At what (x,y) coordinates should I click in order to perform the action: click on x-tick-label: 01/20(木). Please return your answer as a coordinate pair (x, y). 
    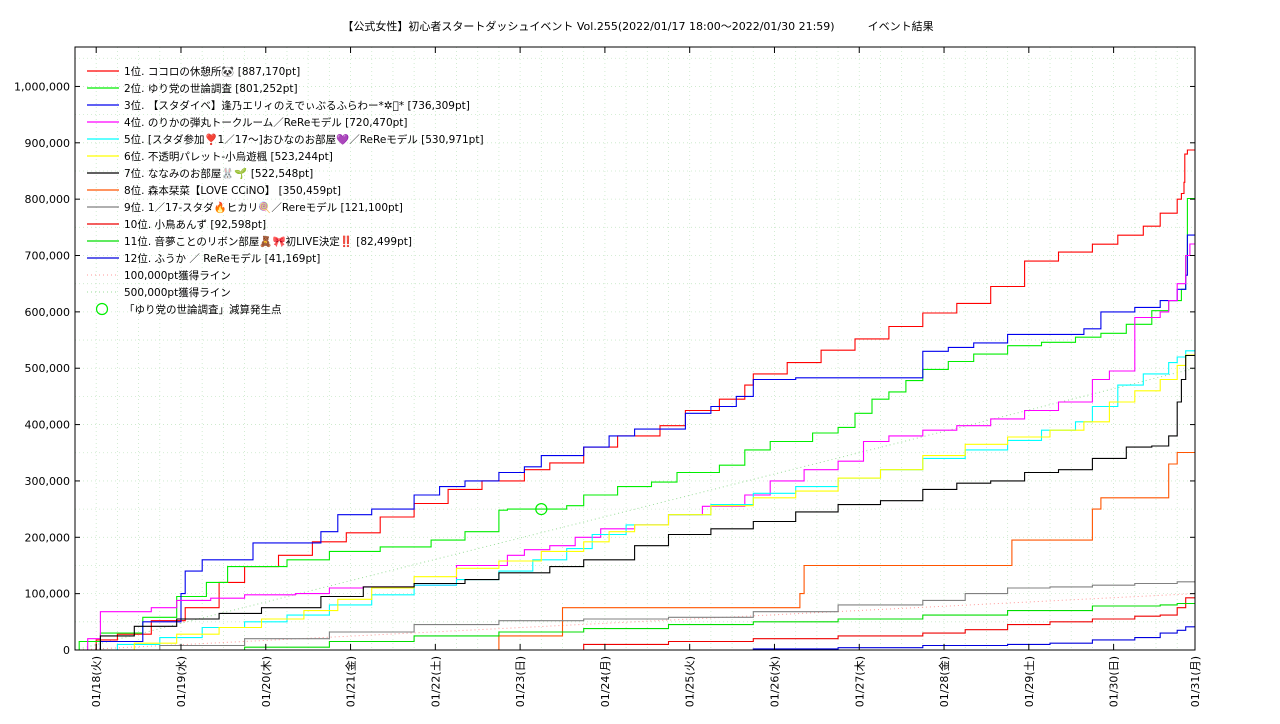
    Looking at the image, I should click on (266, 681).